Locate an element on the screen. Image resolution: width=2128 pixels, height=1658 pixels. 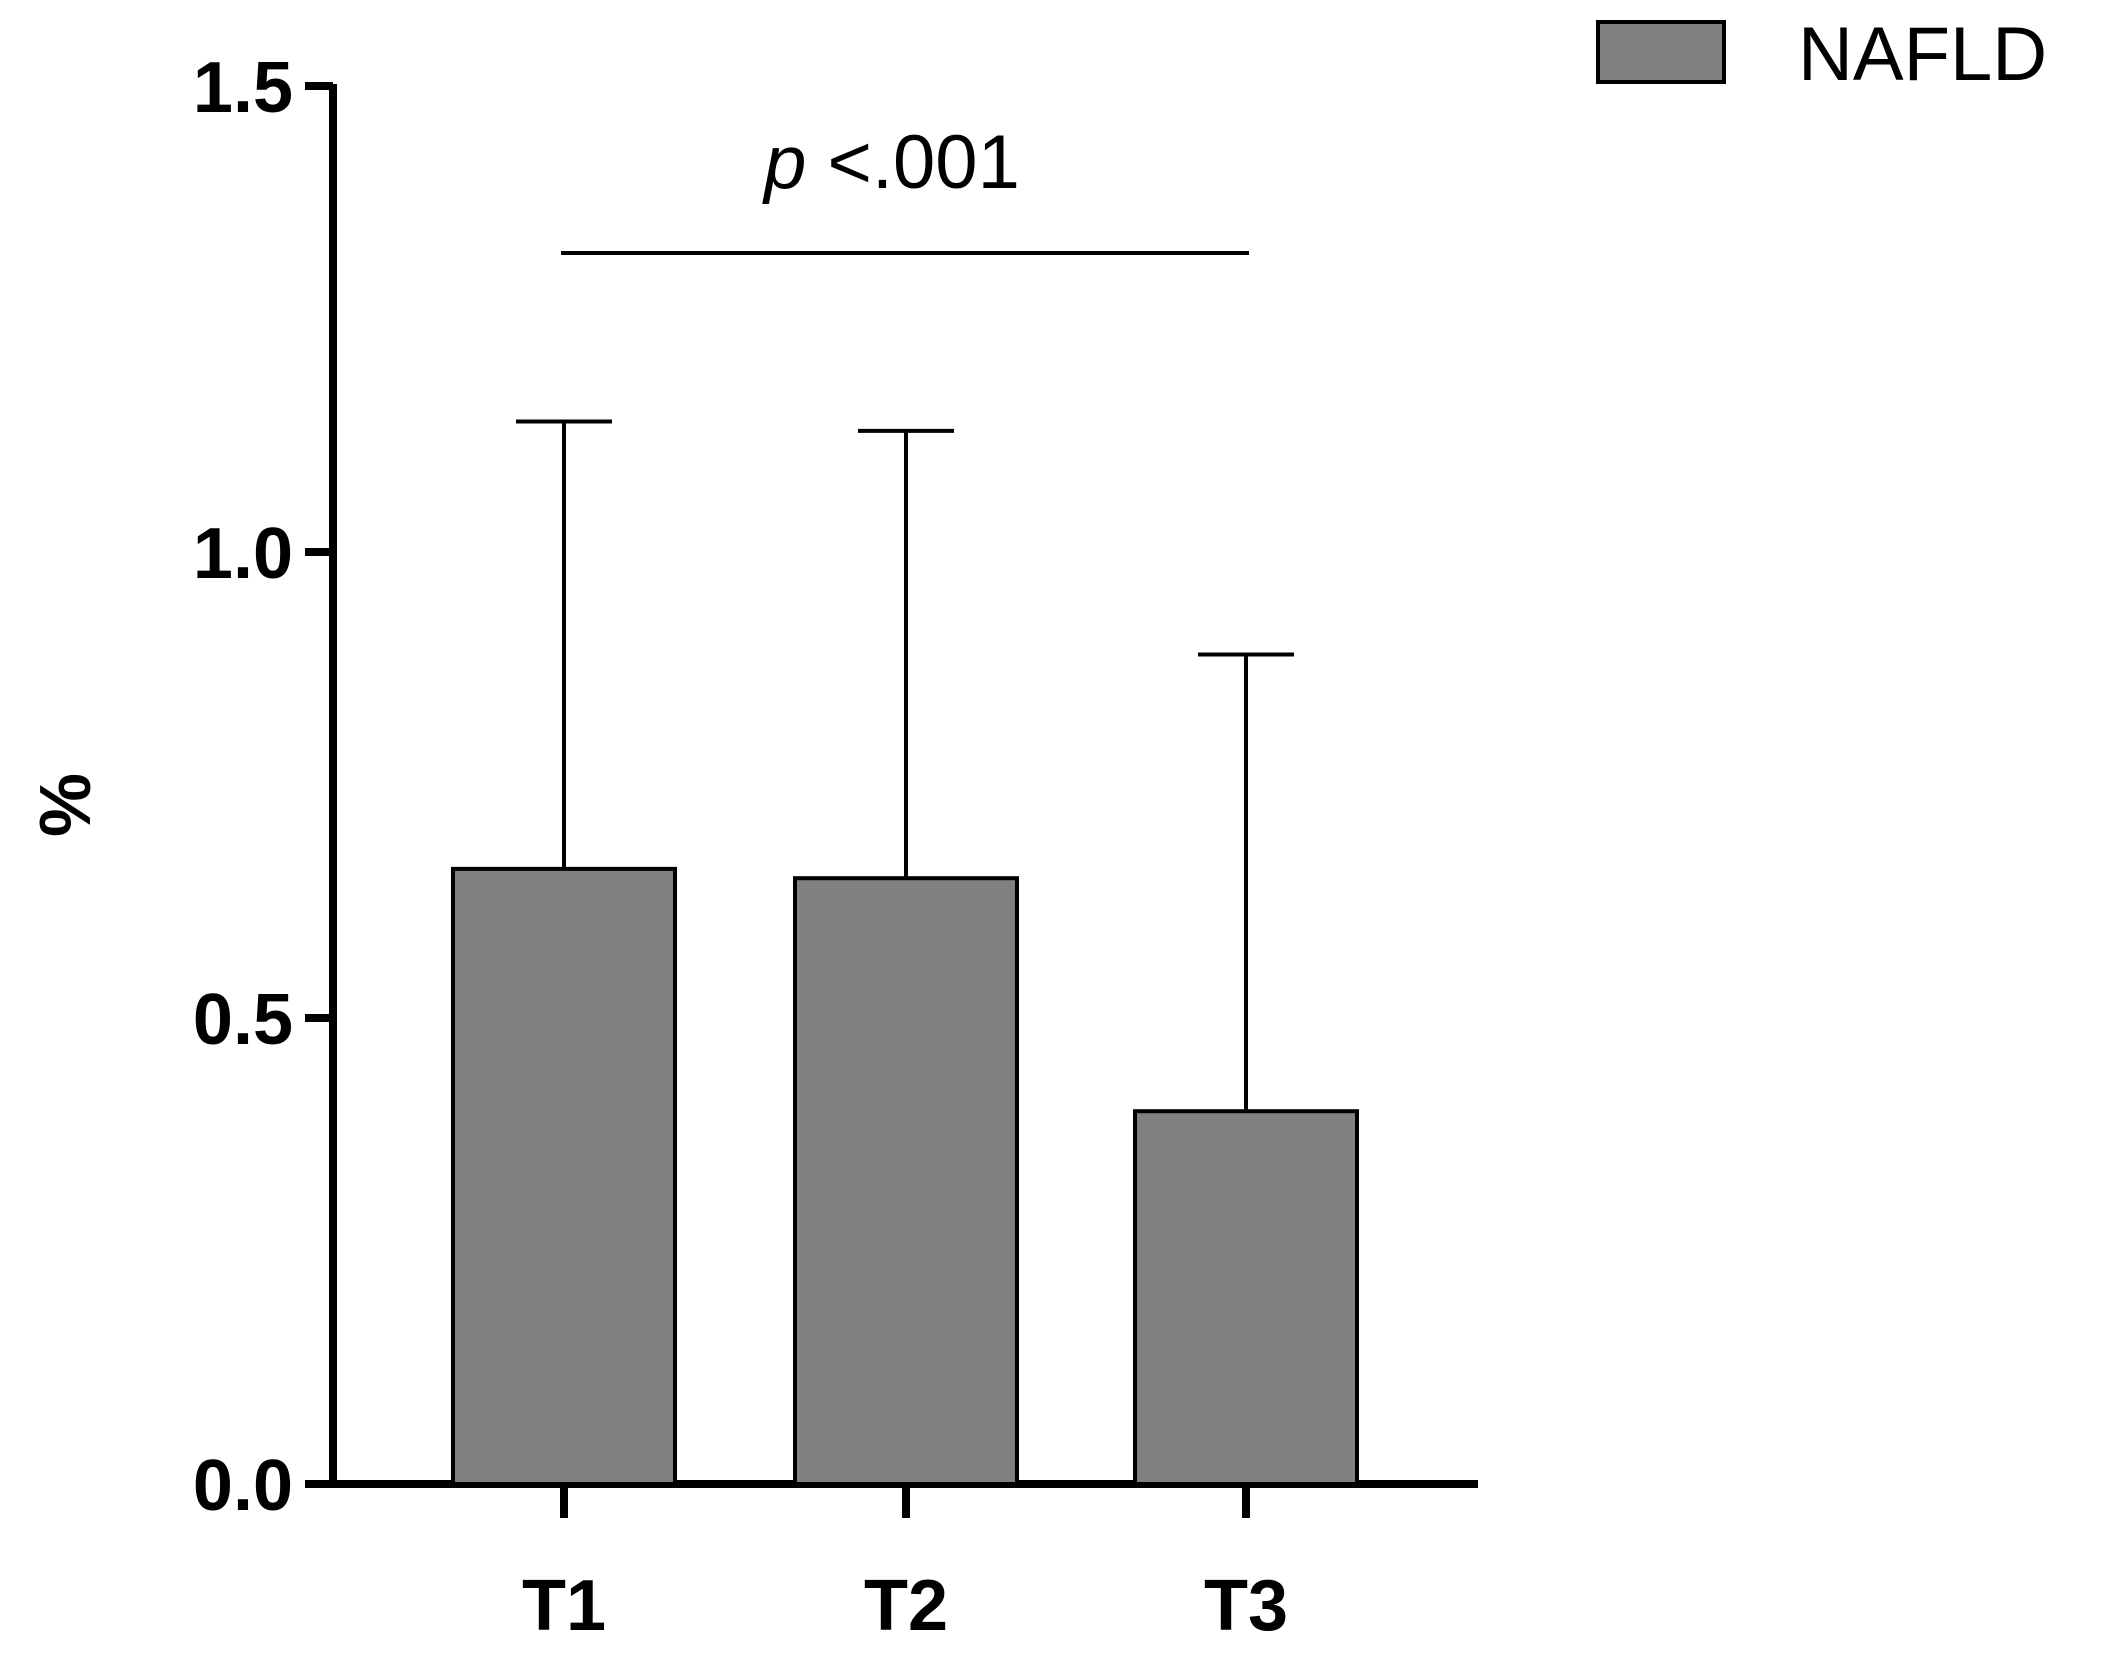
y-tick-label: 1.0 is located at coordinates (243, 554).